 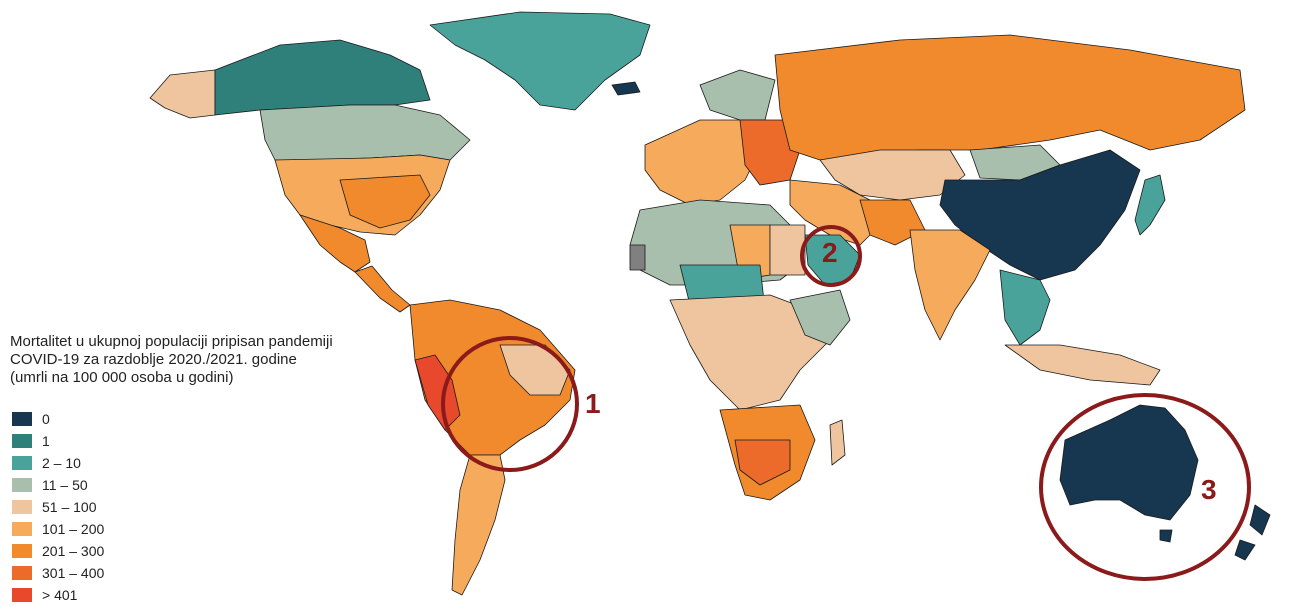 What do you see at coordinates (1129, 462) in the screenshot?
I see `australia-region` at bounding box center [1129, 462].